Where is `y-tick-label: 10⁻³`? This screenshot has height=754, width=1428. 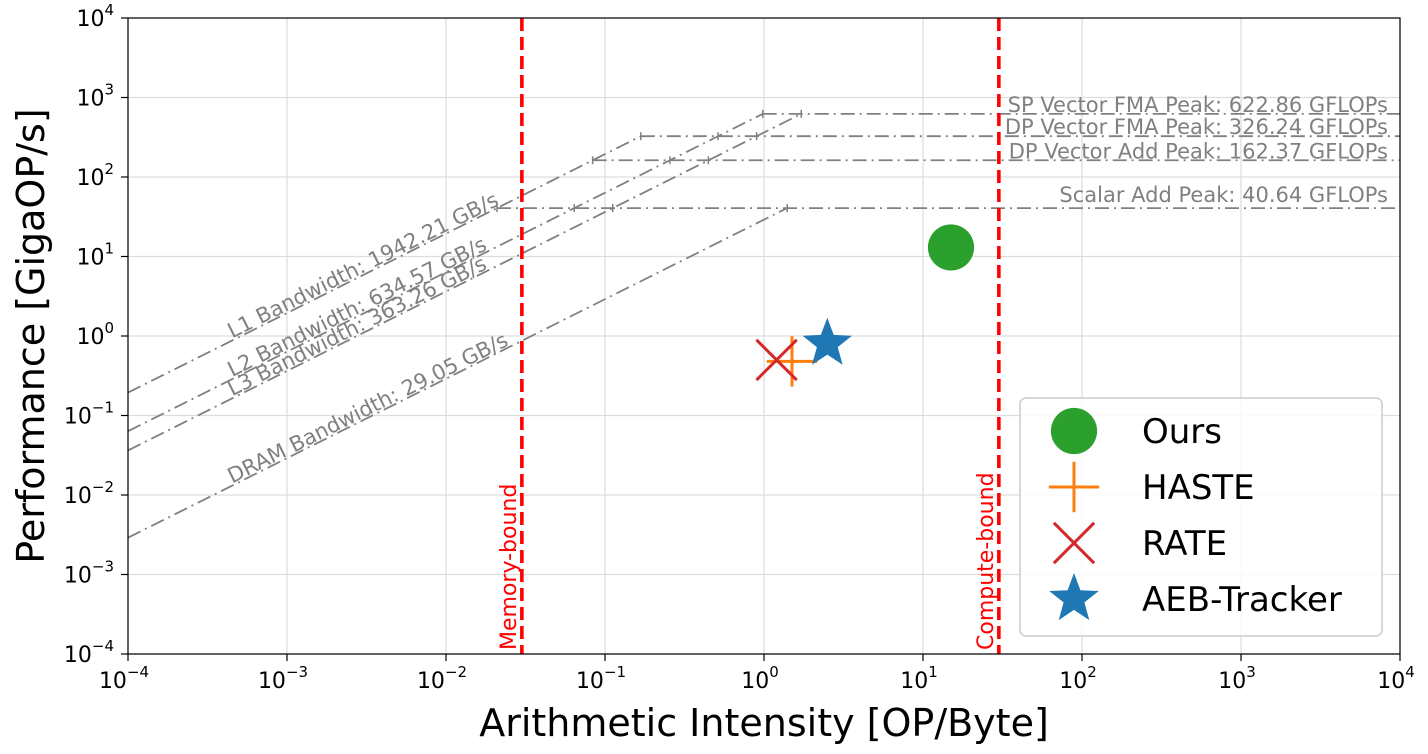 y-tick-label: 10⁻³ is located at coordinates (89, 573).